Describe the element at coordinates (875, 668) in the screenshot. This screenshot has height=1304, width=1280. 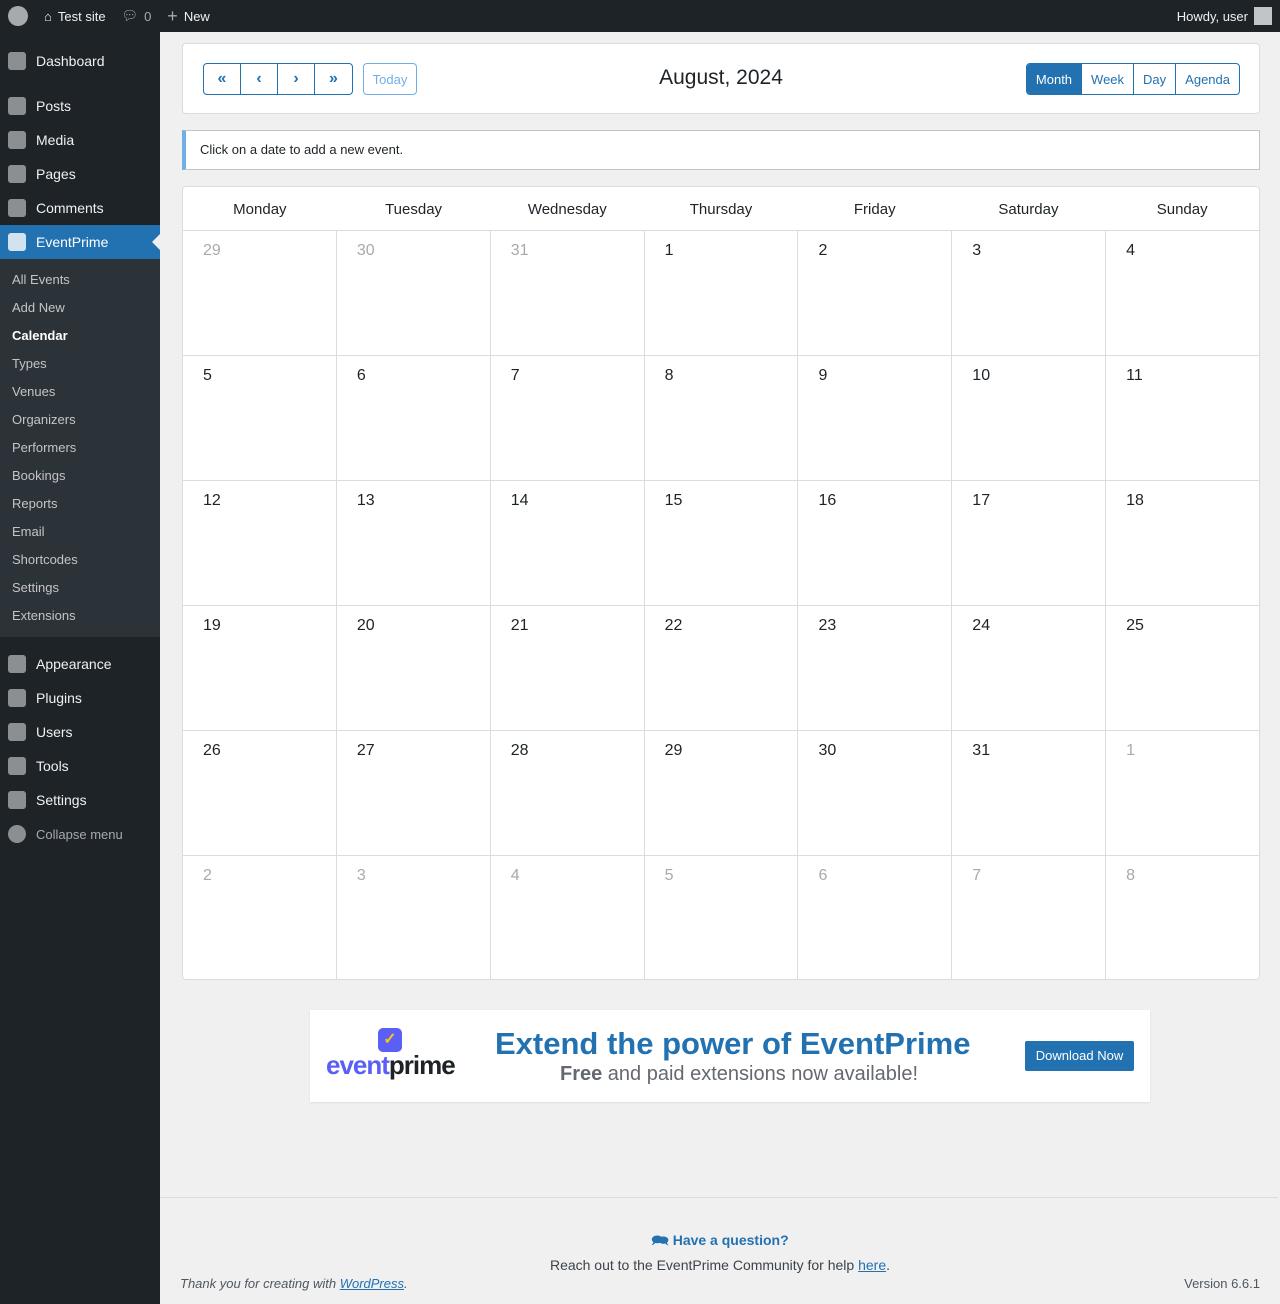
I see `calendar-day-cell: 23` at that location.